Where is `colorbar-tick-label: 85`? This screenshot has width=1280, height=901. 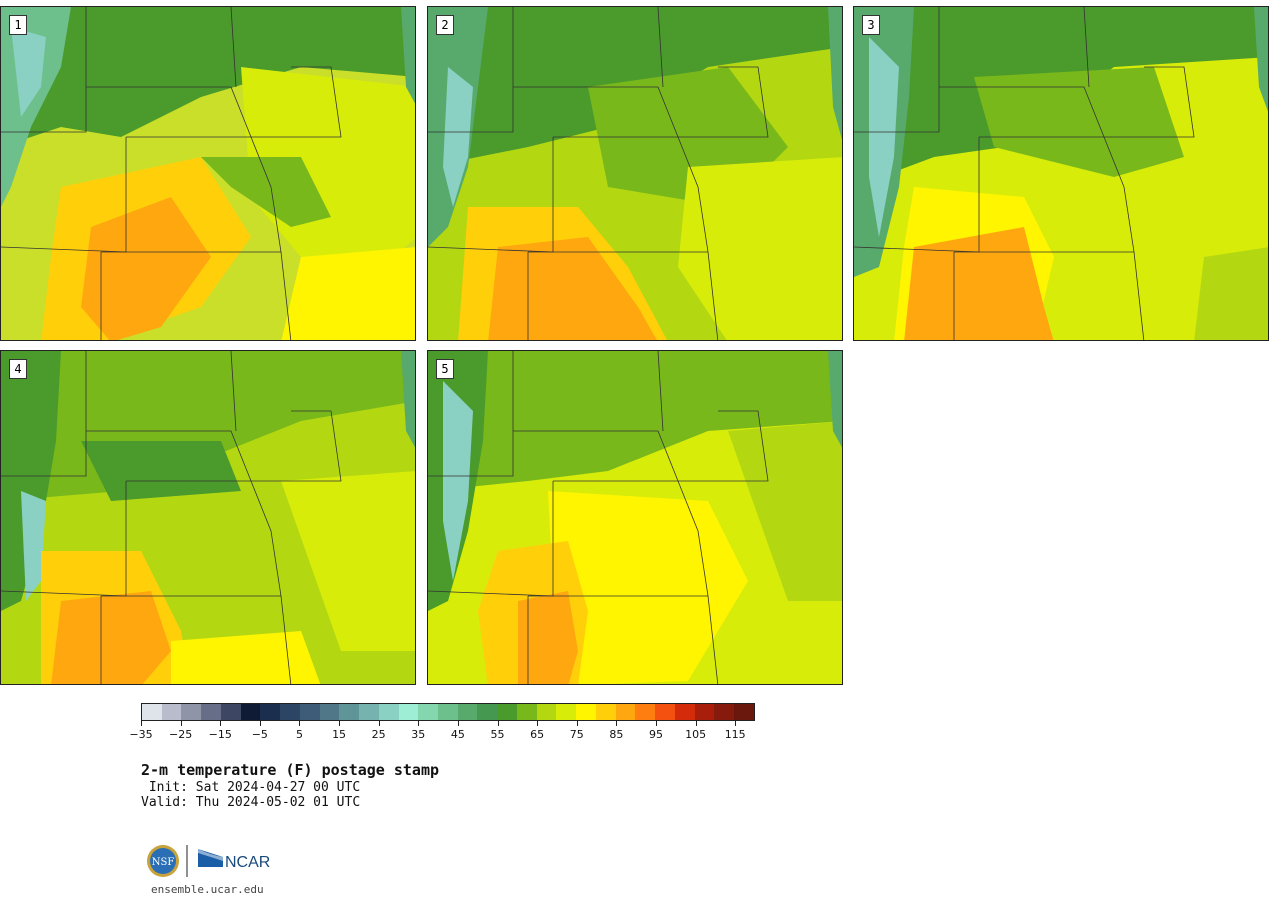 colorbar-tick-label: 85 is located at coordinates (616, 734).